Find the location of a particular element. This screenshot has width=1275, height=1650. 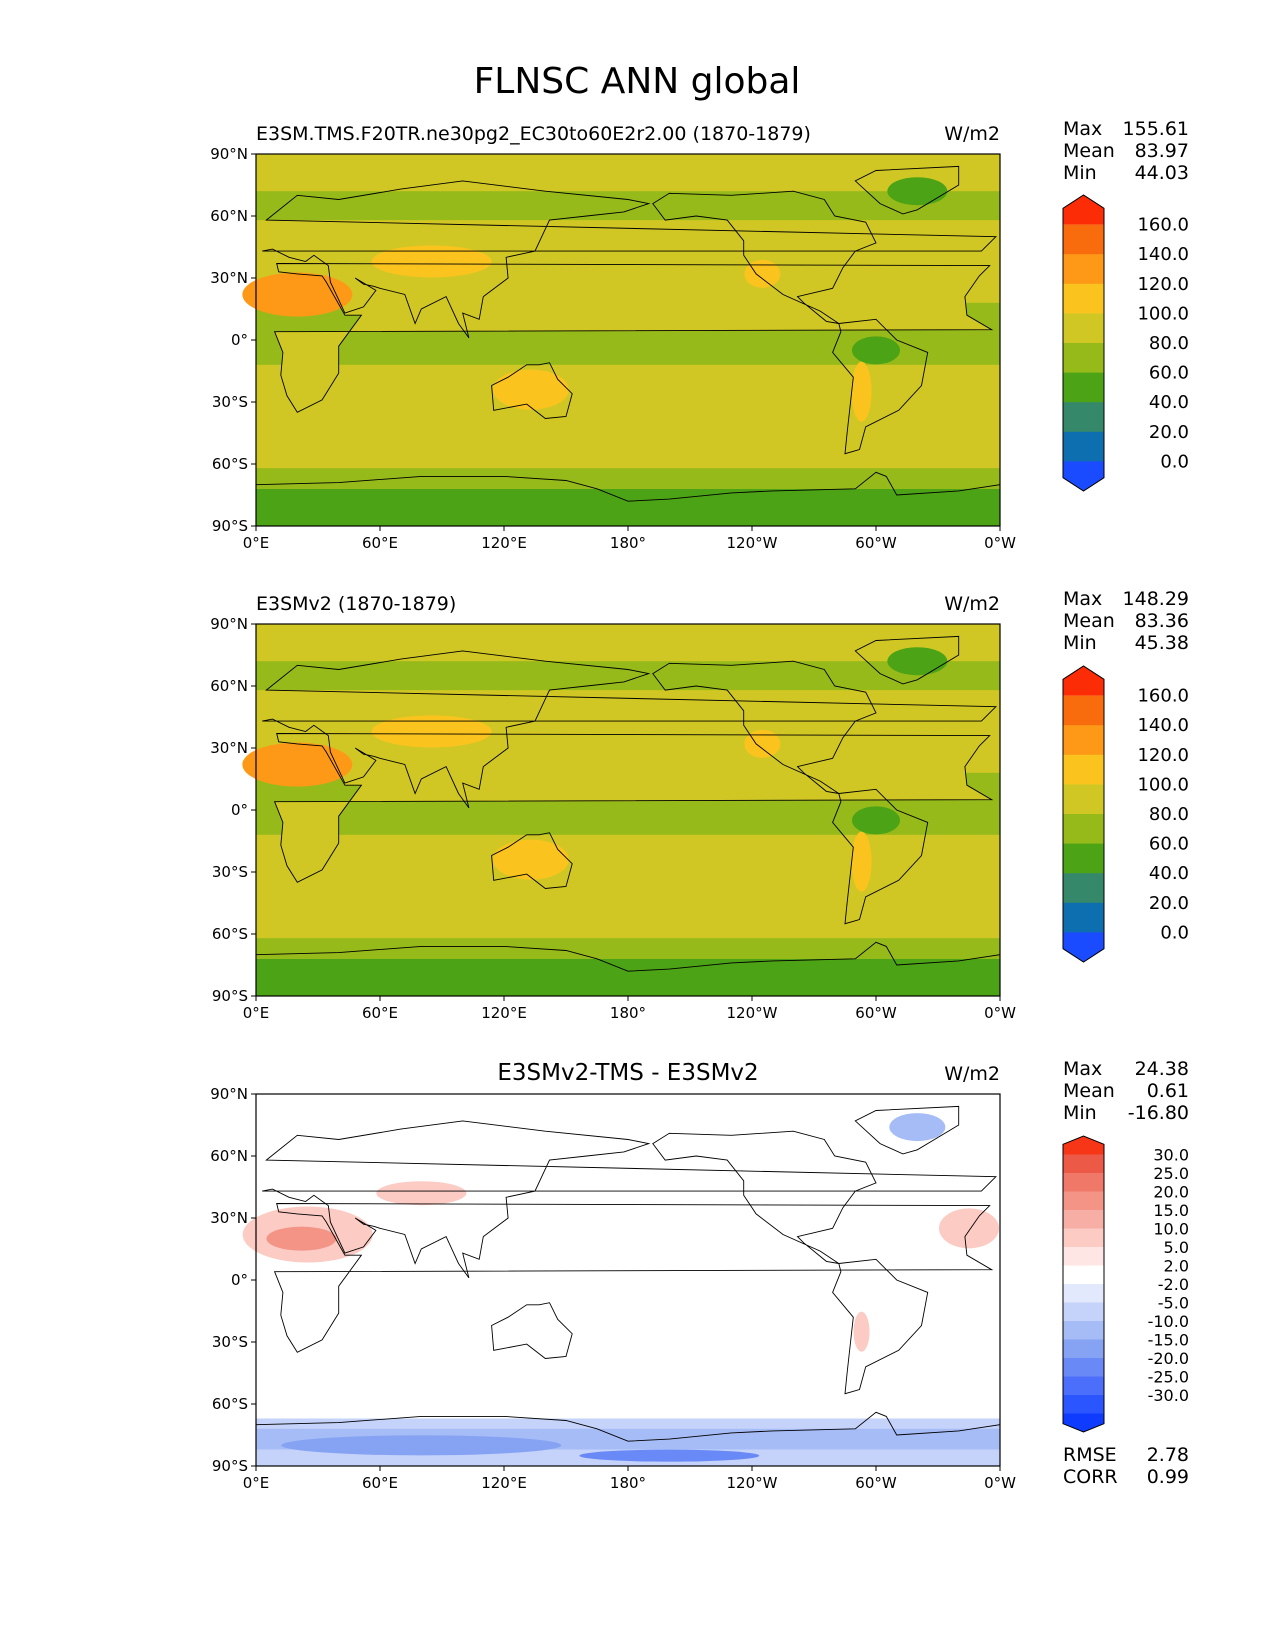

colorbar-tick-label: -5.0 is located at coordinates (1173, 1303).